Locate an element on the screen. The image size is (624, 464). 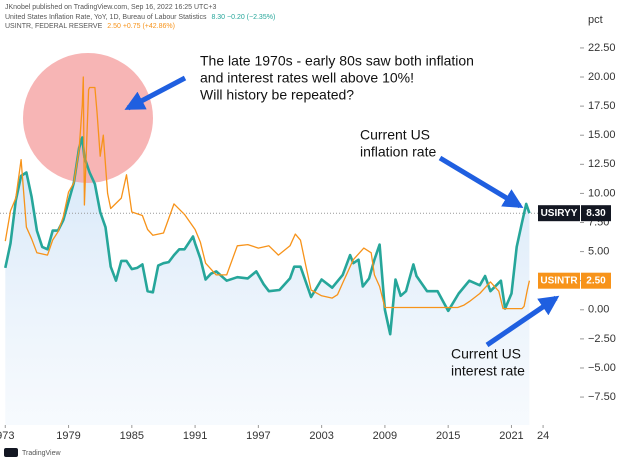
annotation: and interest rates well above 10%! is located at coordinates (307, 78).